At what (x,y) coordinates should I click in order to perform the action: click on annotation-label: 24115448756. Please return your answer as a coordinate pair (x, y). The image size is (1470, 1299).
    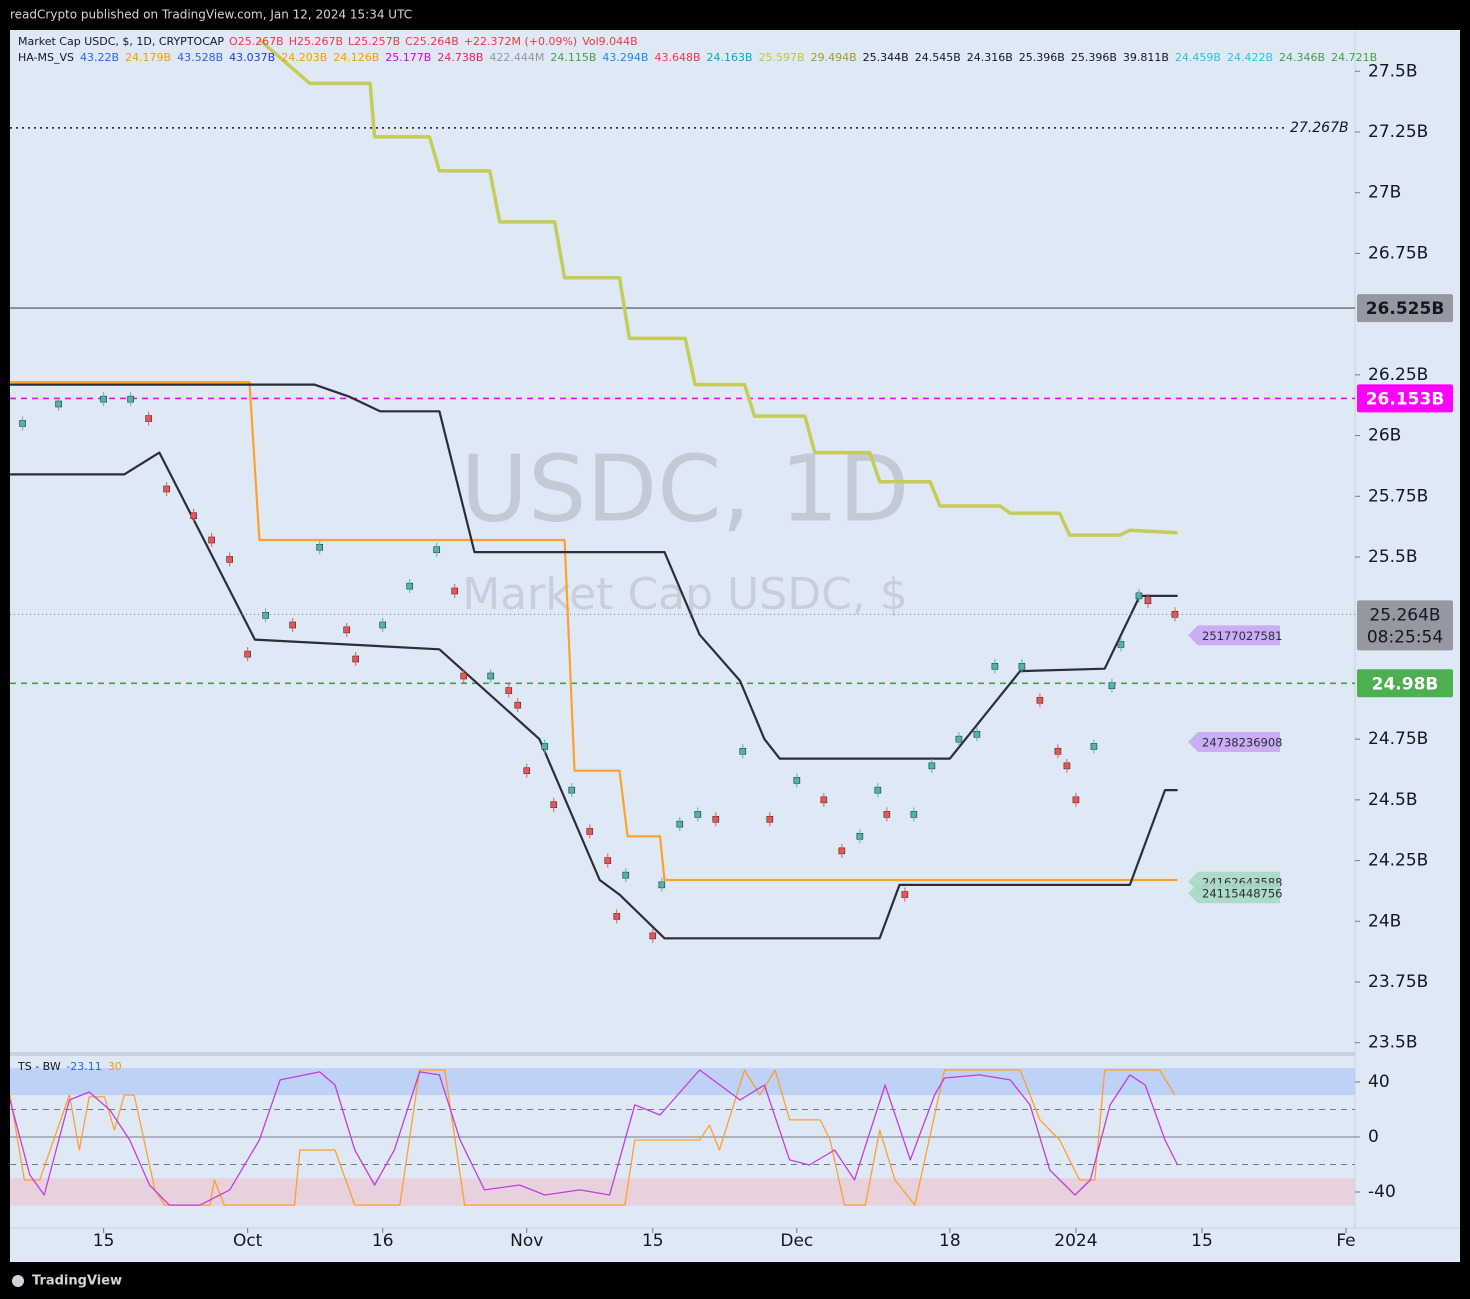
    Looking at the image, I should click on (1242, 894).